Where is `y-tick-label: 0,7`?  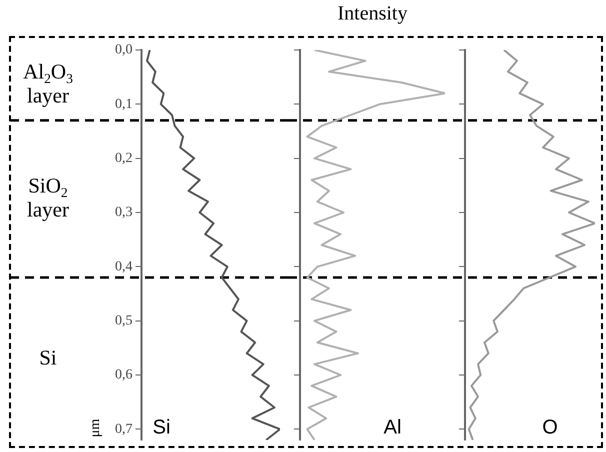
y-tick-label: 0,7 is located at coordinates (123, 429).